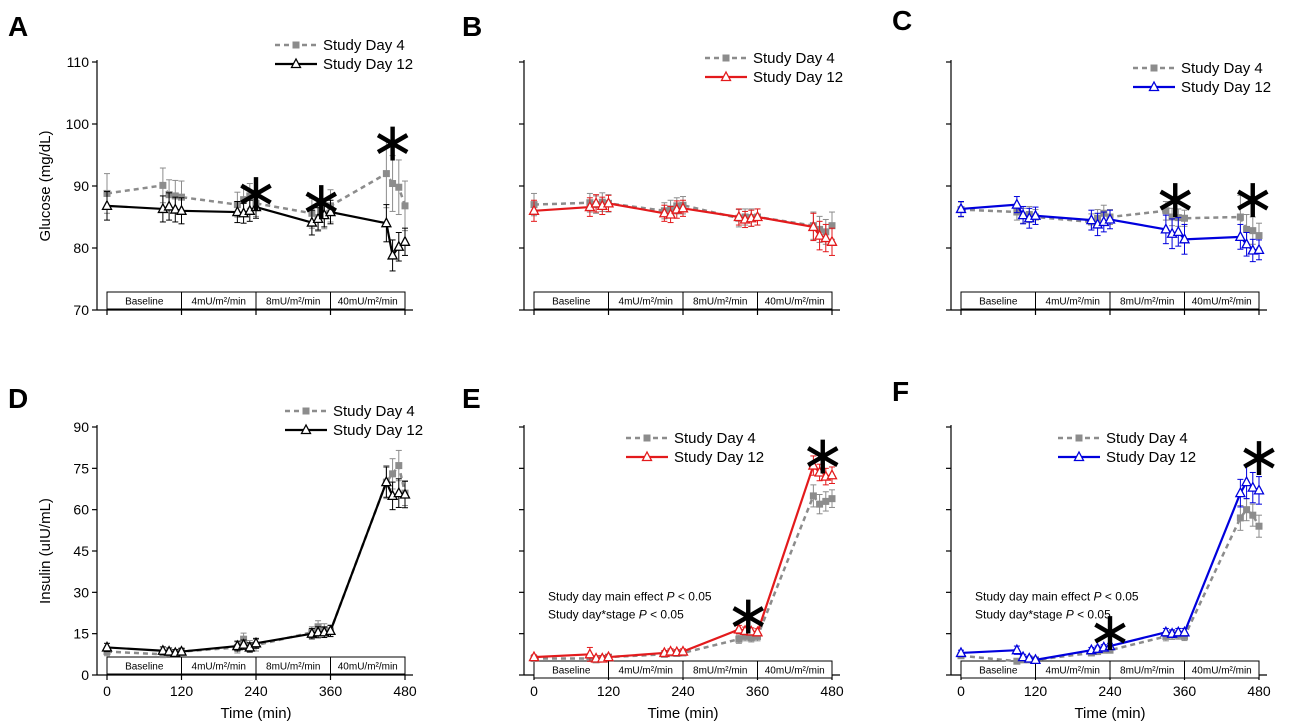 The image size is (1302, 726). Describe the element at coordinates (45, 551) in the screenshot. I see `y-axis-title: Insulin (uIU/mL)` at that location.